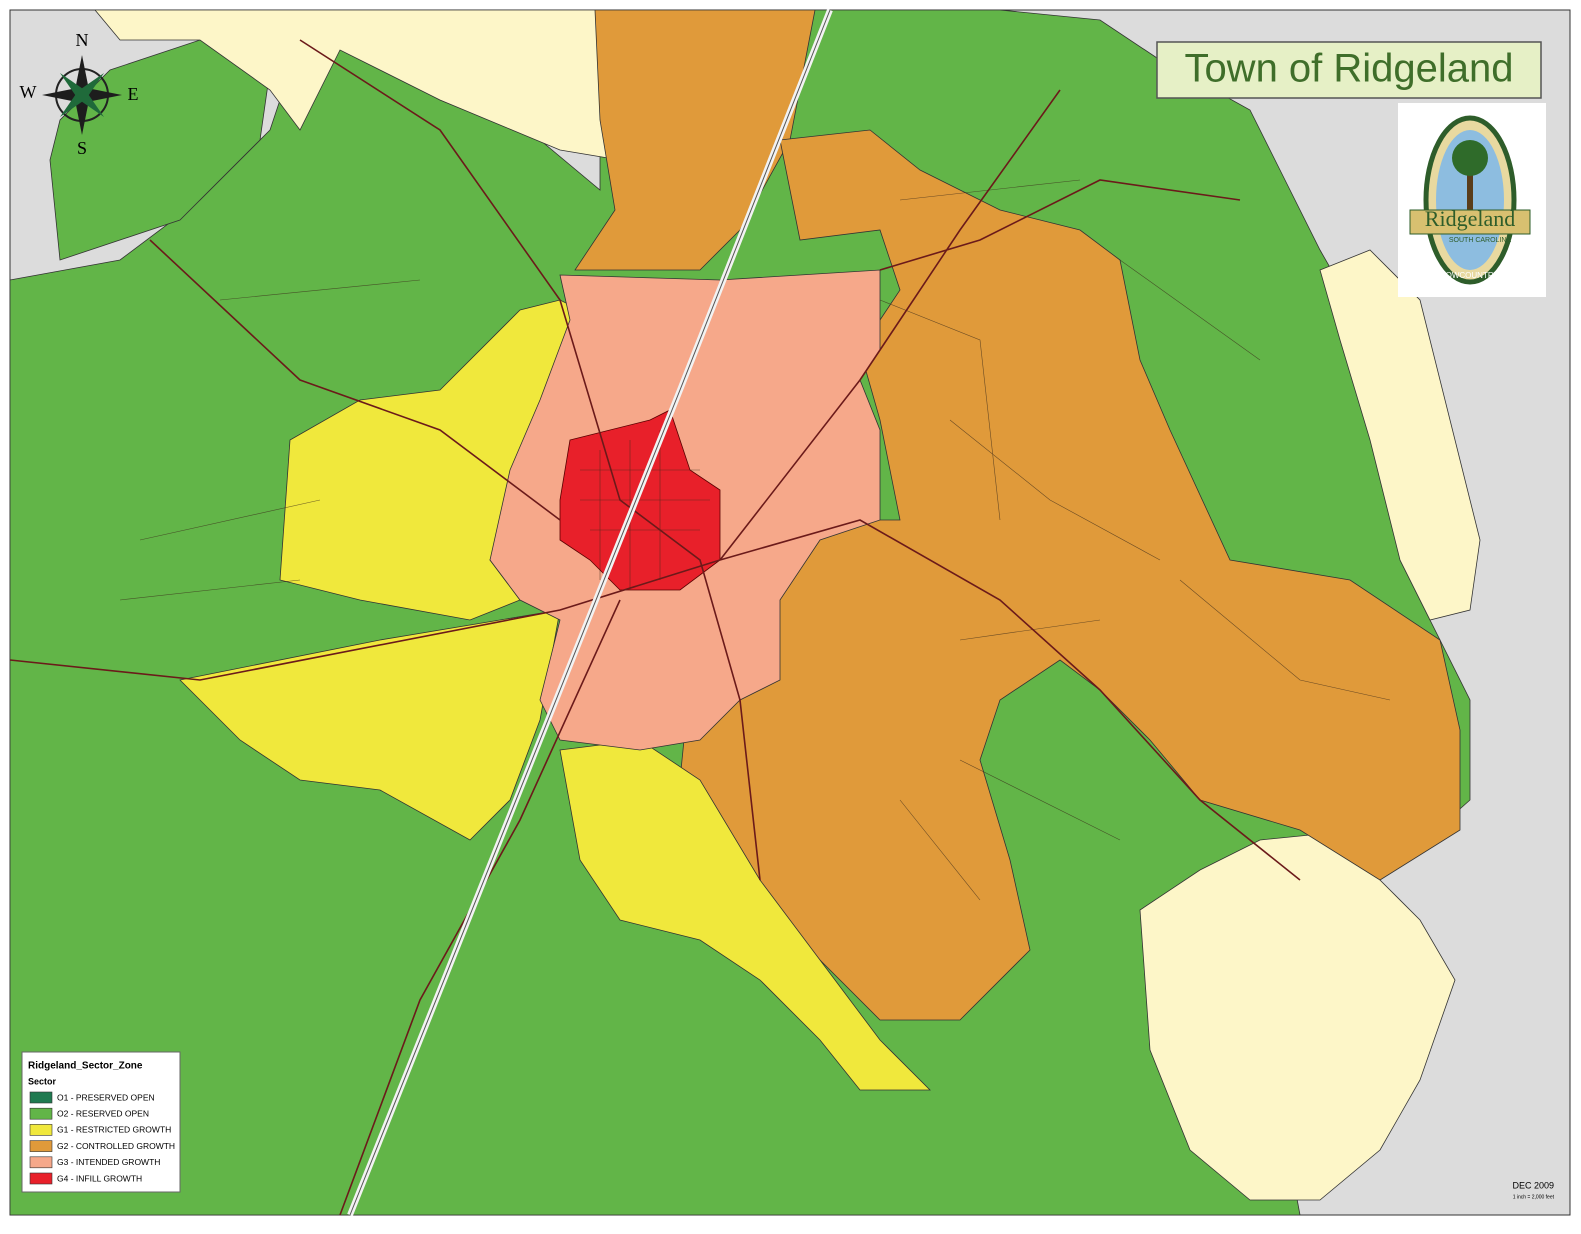  What do you see at coordinates (42, 1081) in the screenshot?
I see `legend-subtitle: Sector` at bounding box center [42, 1081].